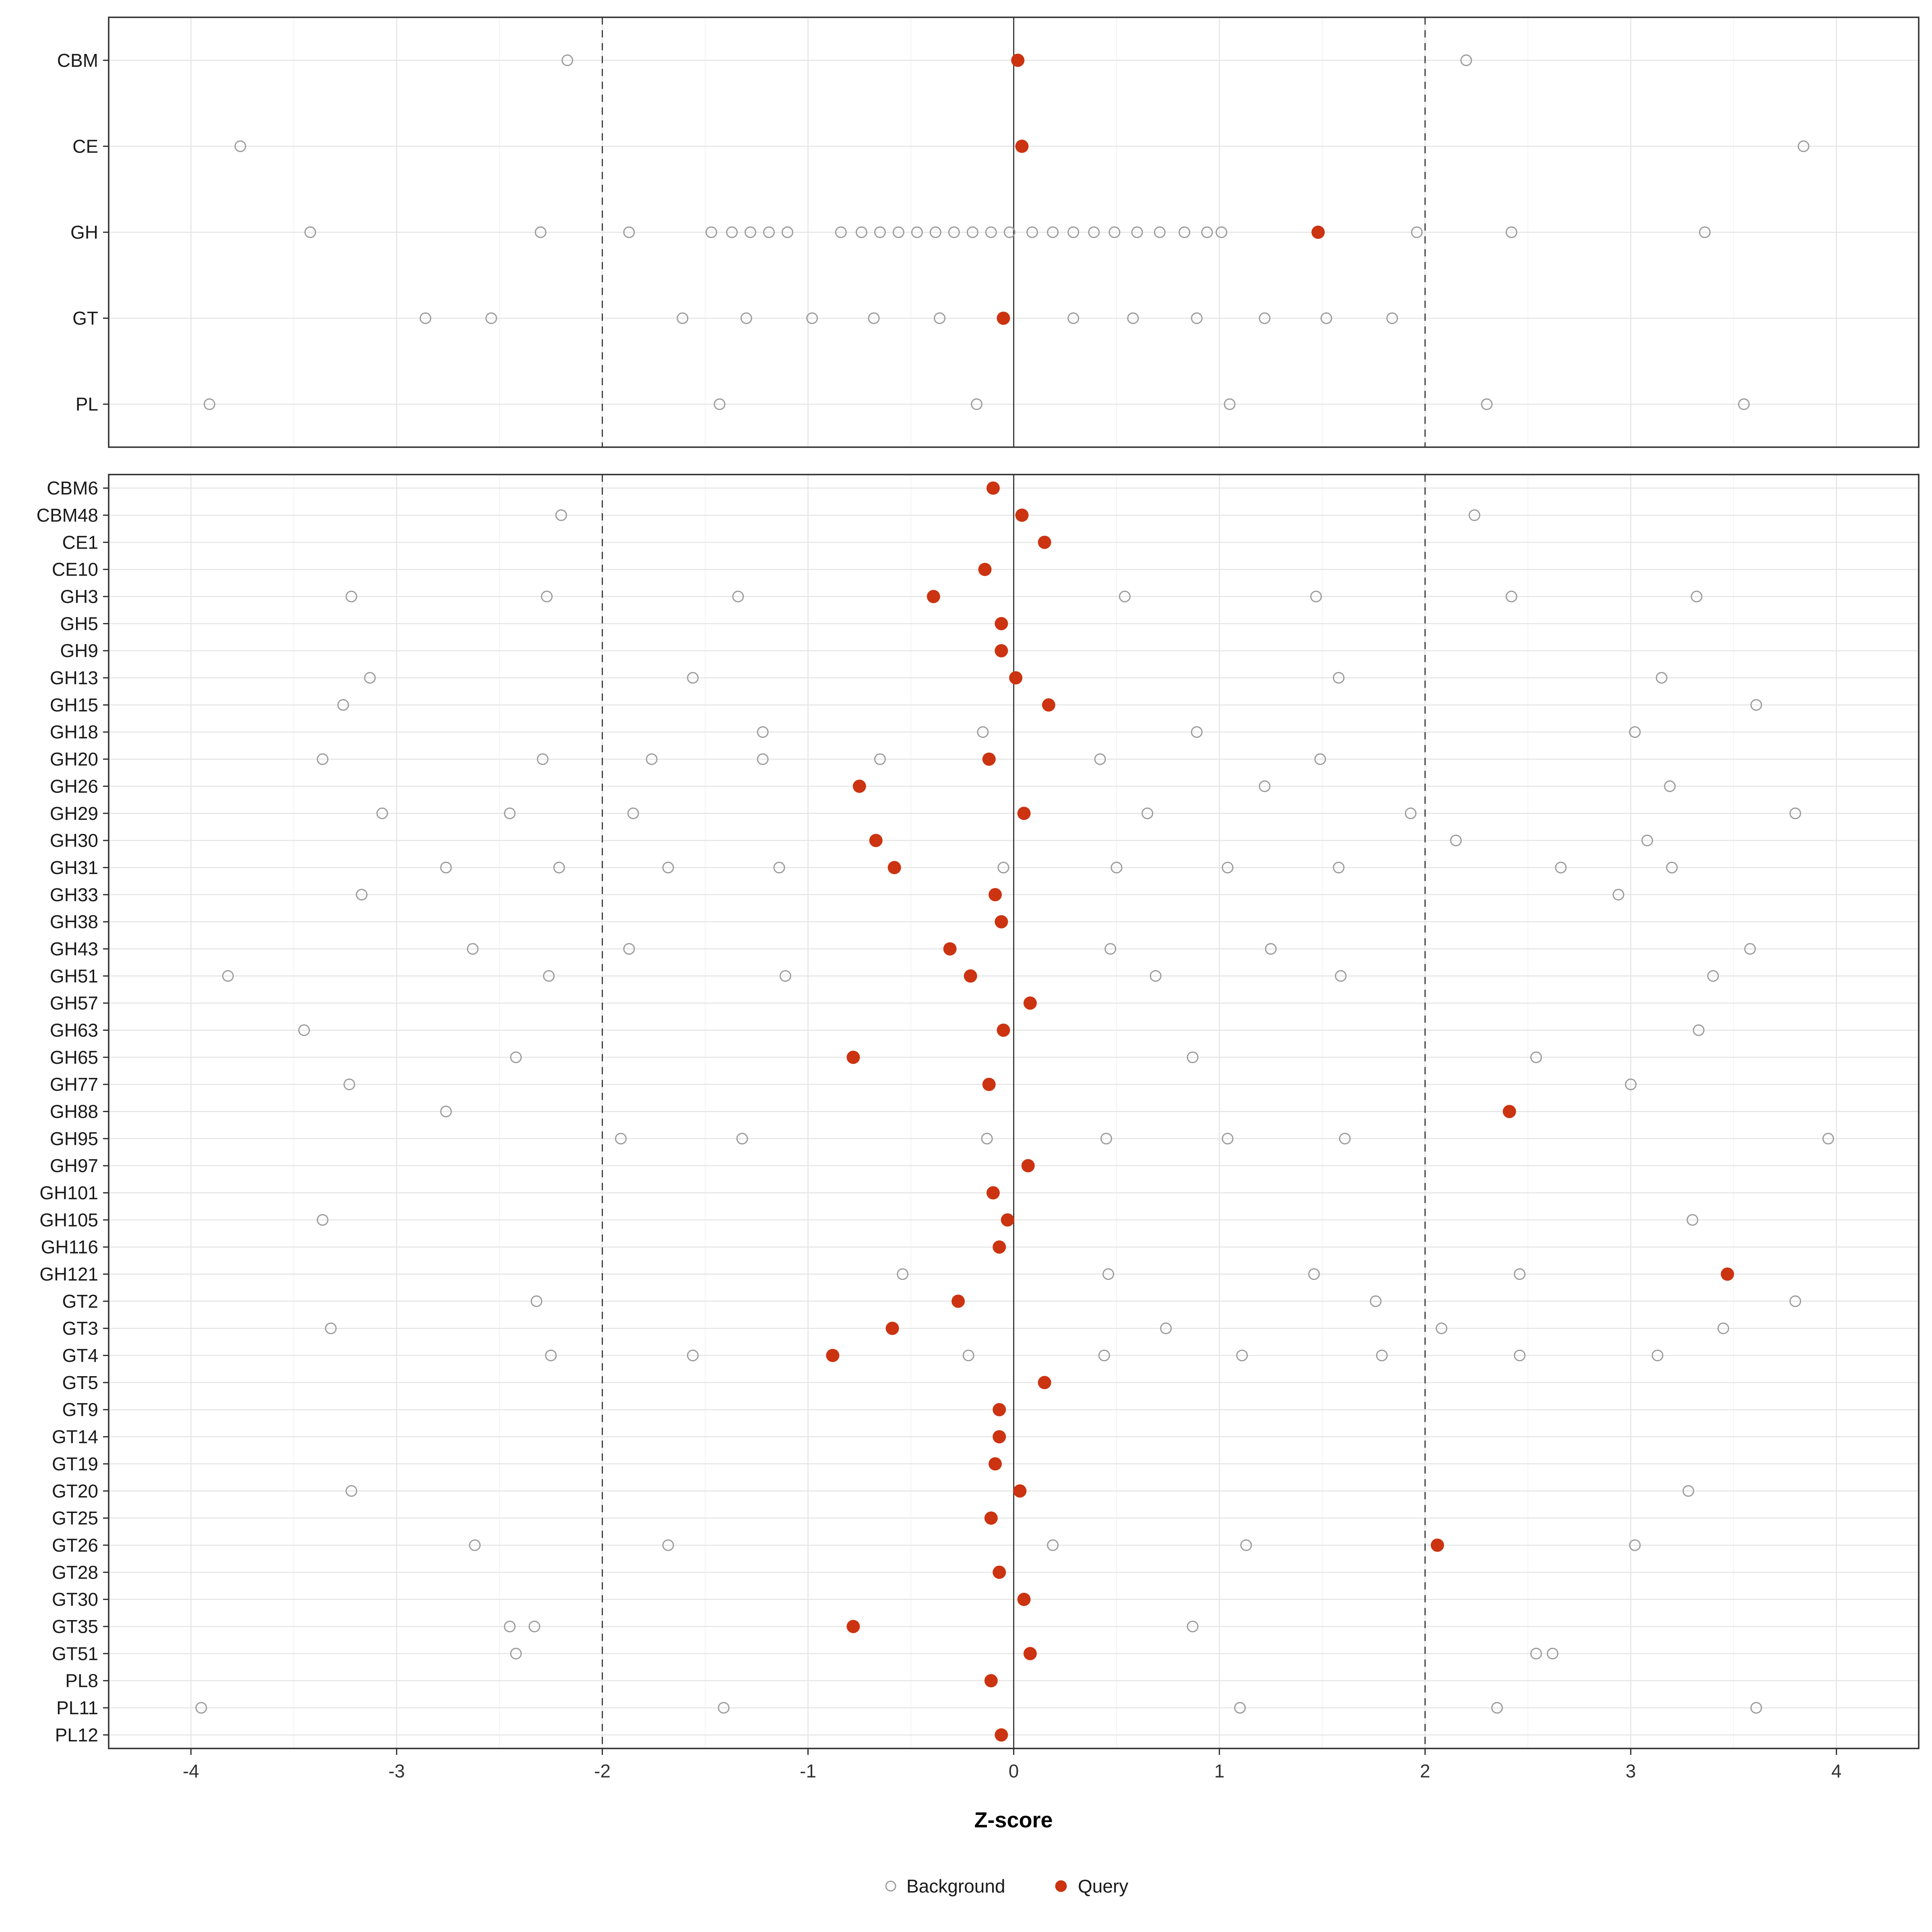 This screenshot has height=1932, width=1932. I want to click on x-axis: -4 -3 -2 -1 0 1 2 3 4, so click(1012, 1765).